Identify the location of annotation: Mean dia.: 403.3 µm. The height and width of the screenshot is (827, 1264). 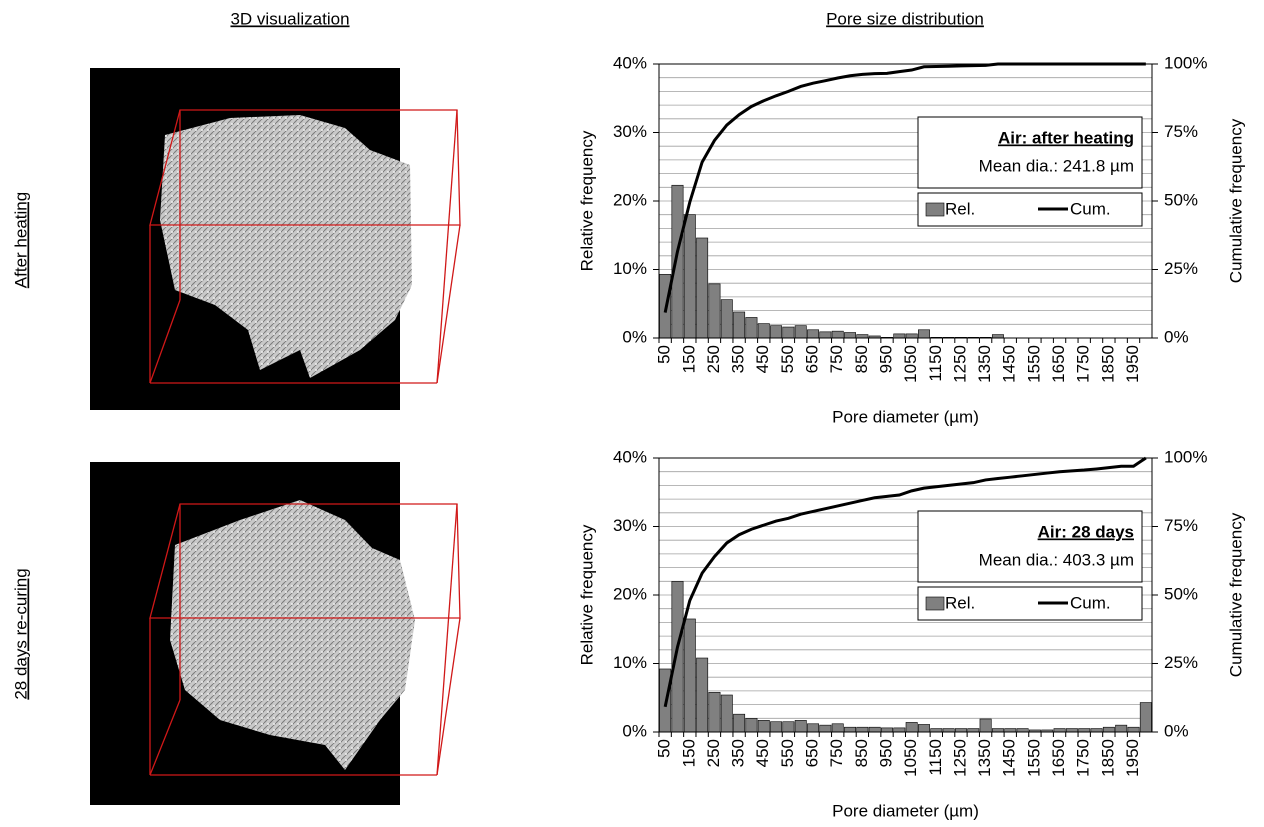
(1056, 559).